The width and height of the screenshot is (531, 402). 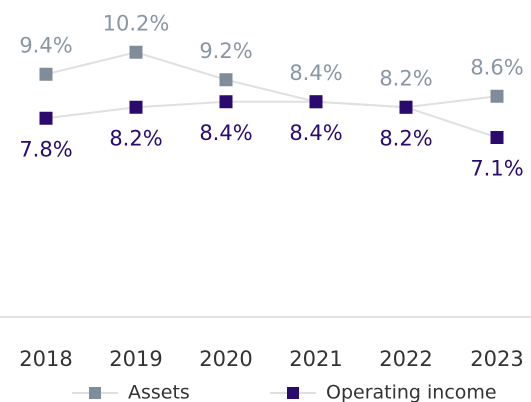 I want to click on x-tick-label: 2019, so click(x=135, y=359).